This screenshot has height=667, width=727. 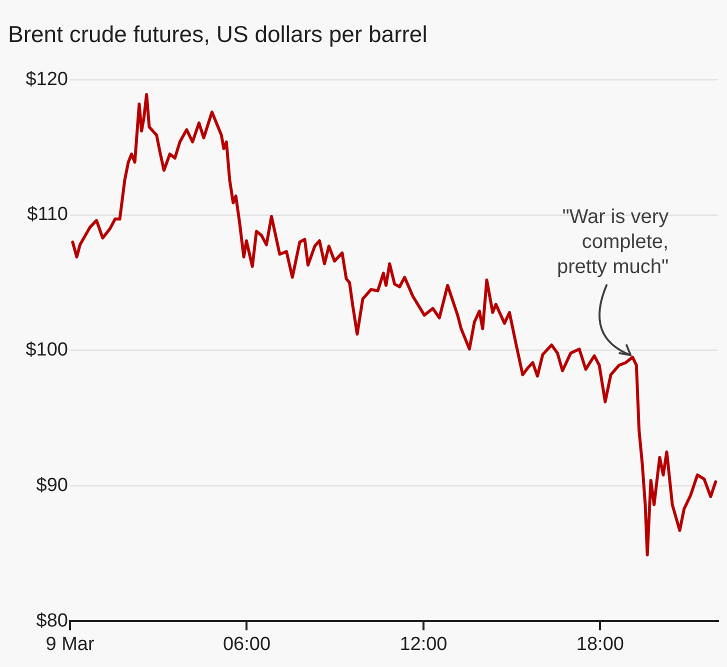 I want to click on x-tick-label: 06:00, so click(x=246, y=644).